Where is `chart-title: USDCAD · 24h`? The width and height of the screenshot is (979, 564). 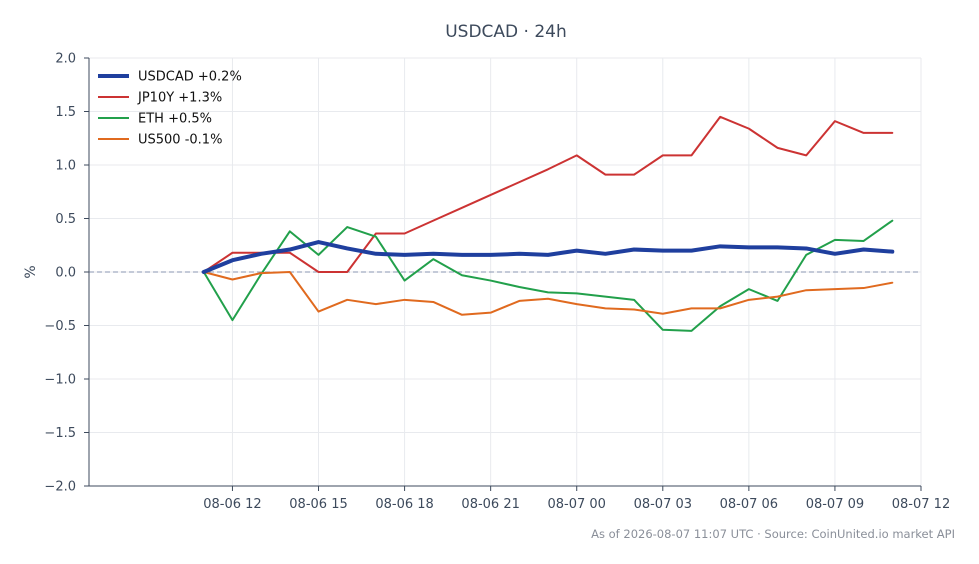 chart-title: USDCAD · 24h is located at coordinates (506, 32).